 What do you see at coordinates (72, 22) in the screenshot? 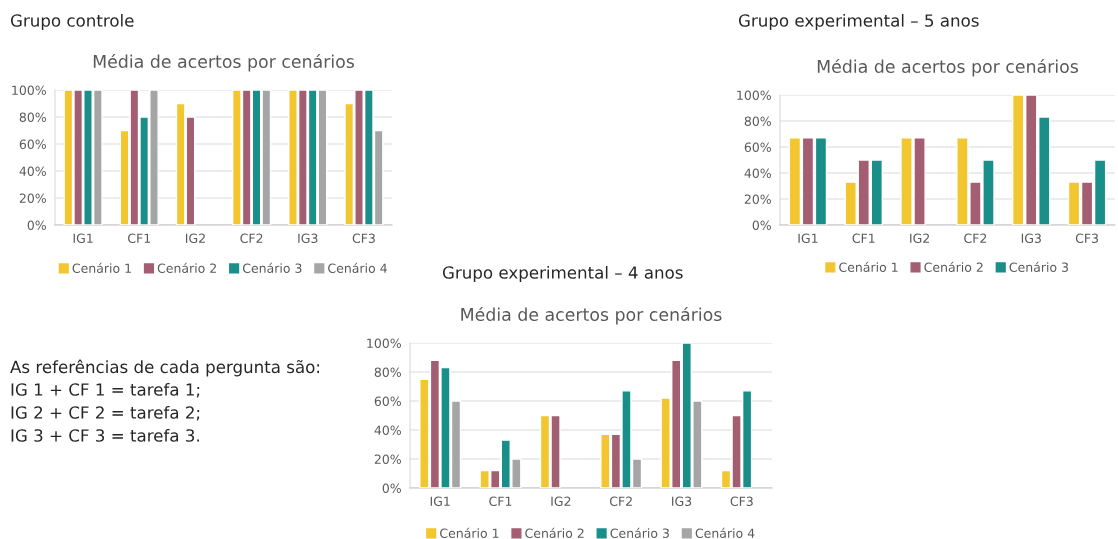
I see `chart-title: Grupo controle` at bounding box center [72, 22].